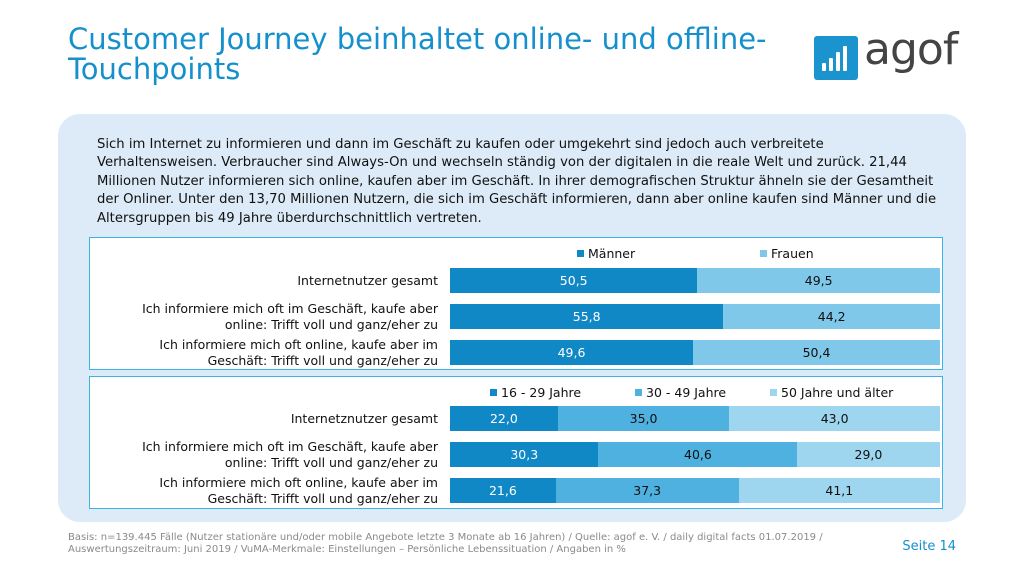  I want to click on category-label: Internetznutzer gesamt, so click(364, 418).